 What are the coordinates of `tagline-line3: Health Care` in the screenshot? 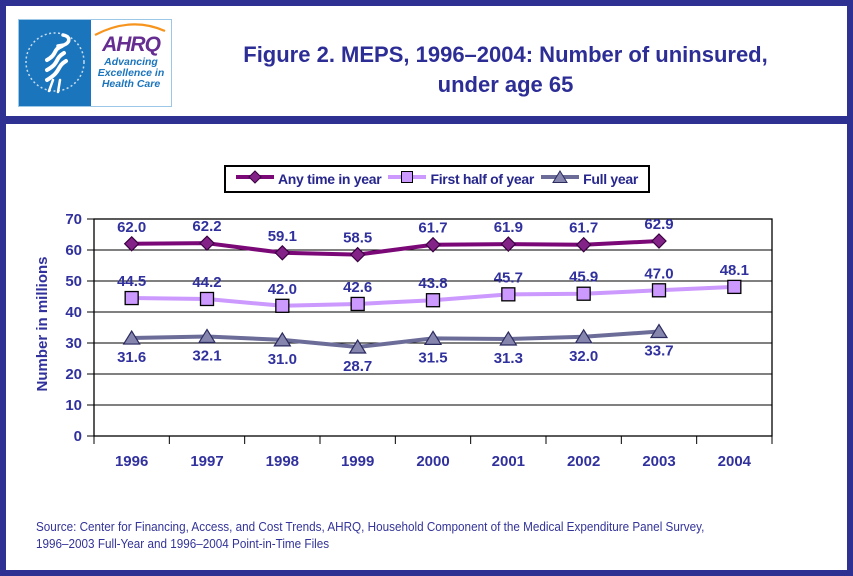 It's located at (131, 84).